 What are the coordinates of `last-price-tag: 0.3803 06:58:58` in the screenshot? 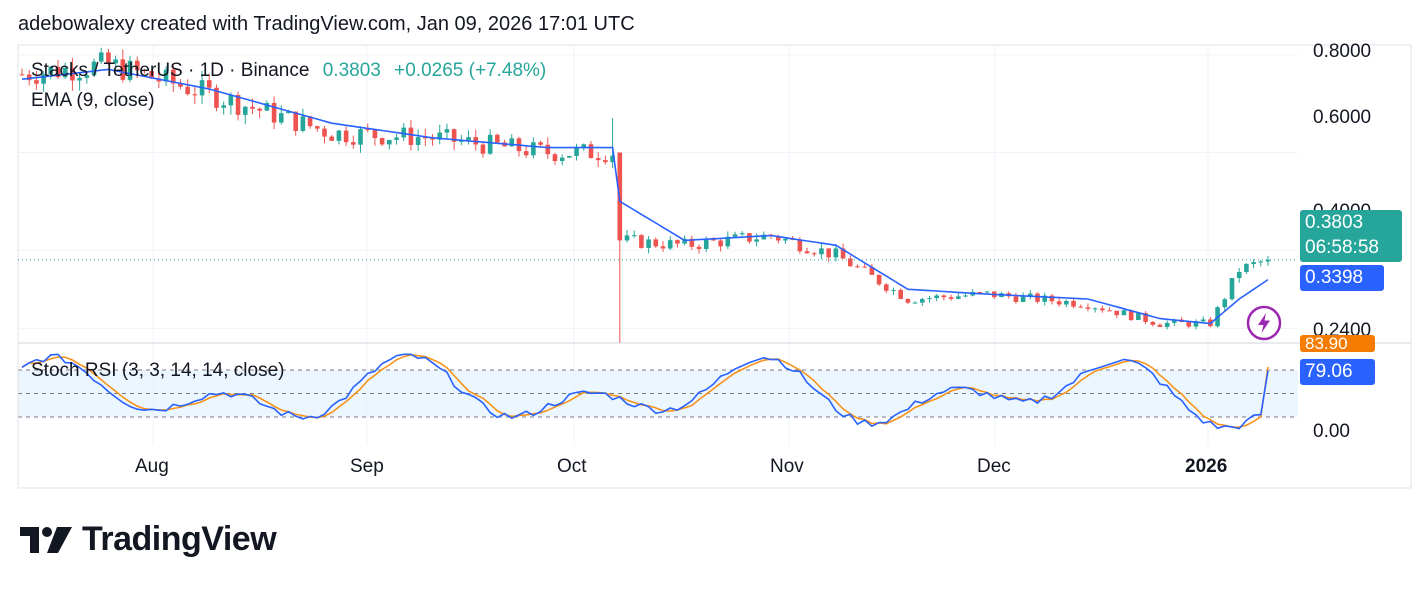 It's located at (1351, 236).